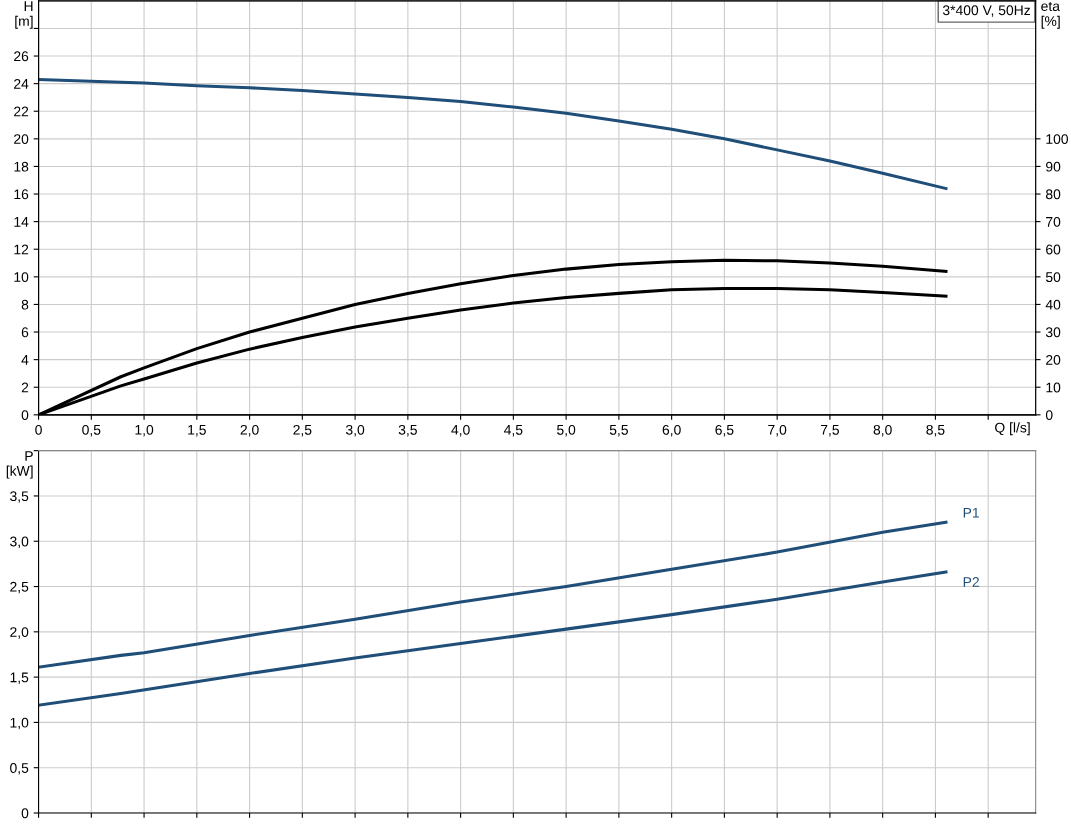 The image size is (1071, 833). Describe the element at coordinates (38, 429) in the screenshot. I see `x-tick-label: 0` at that location.